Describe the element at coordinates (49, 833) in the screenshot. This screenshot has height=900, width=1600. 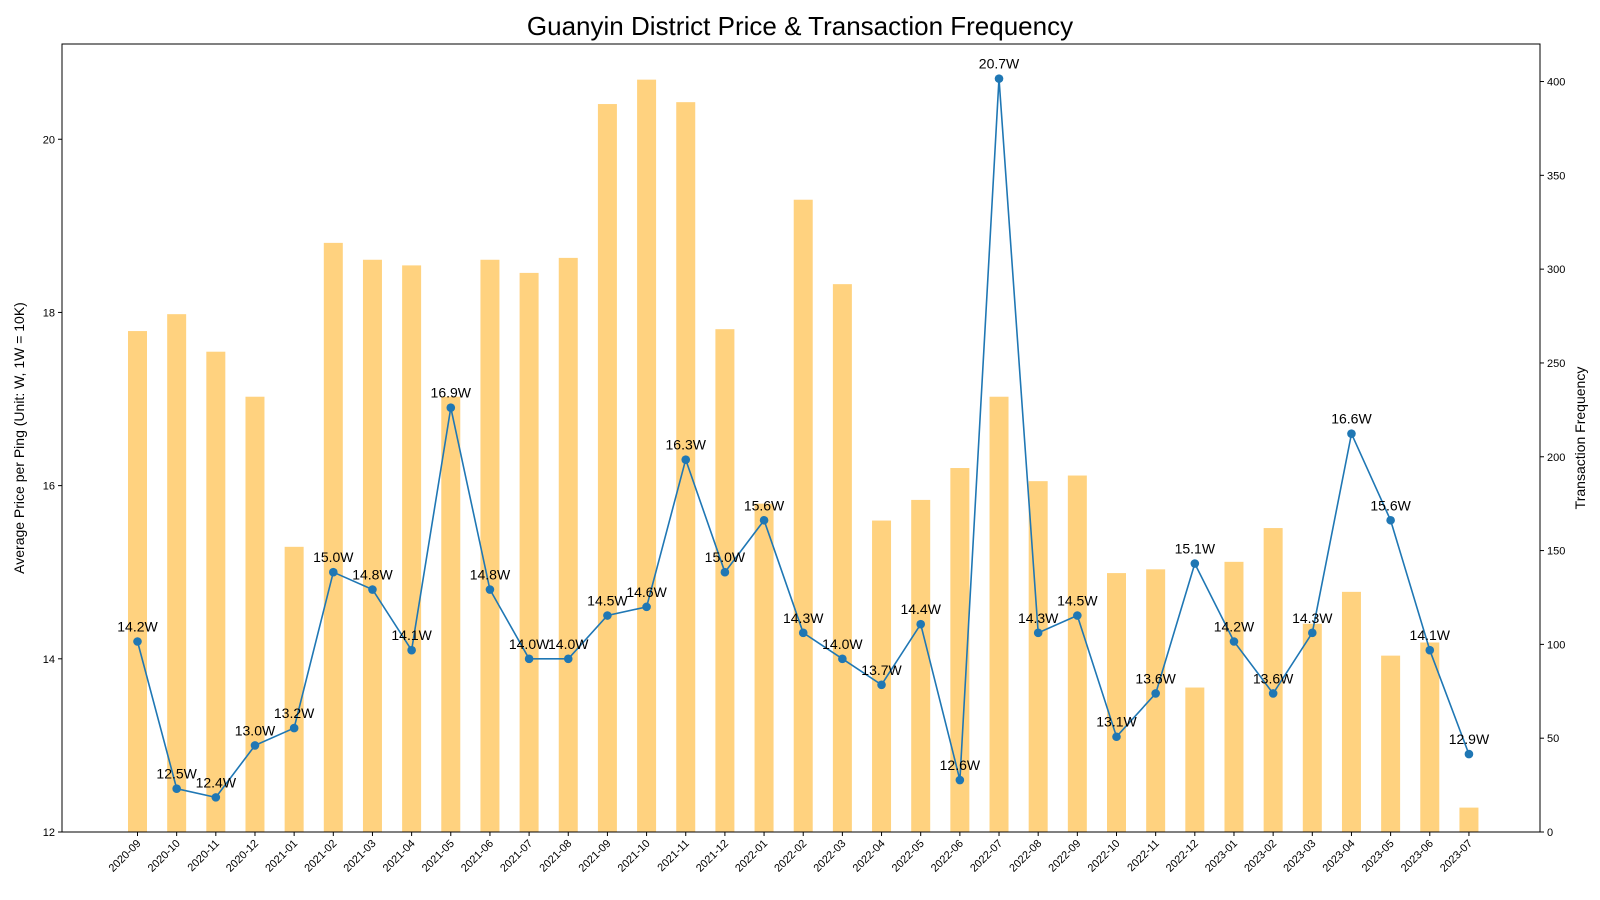
I see `y-left-tick-label: 12` at that location.